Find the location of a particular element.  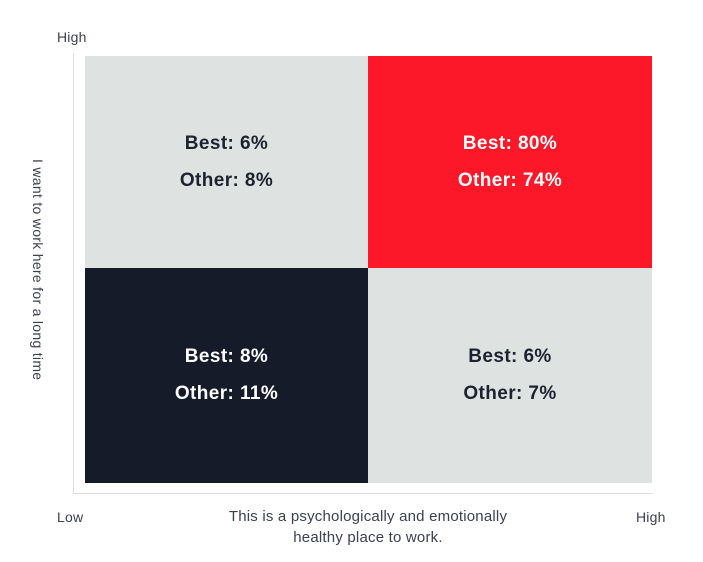

other-value-label: Other: 8% is located at coordinates (226, 180).